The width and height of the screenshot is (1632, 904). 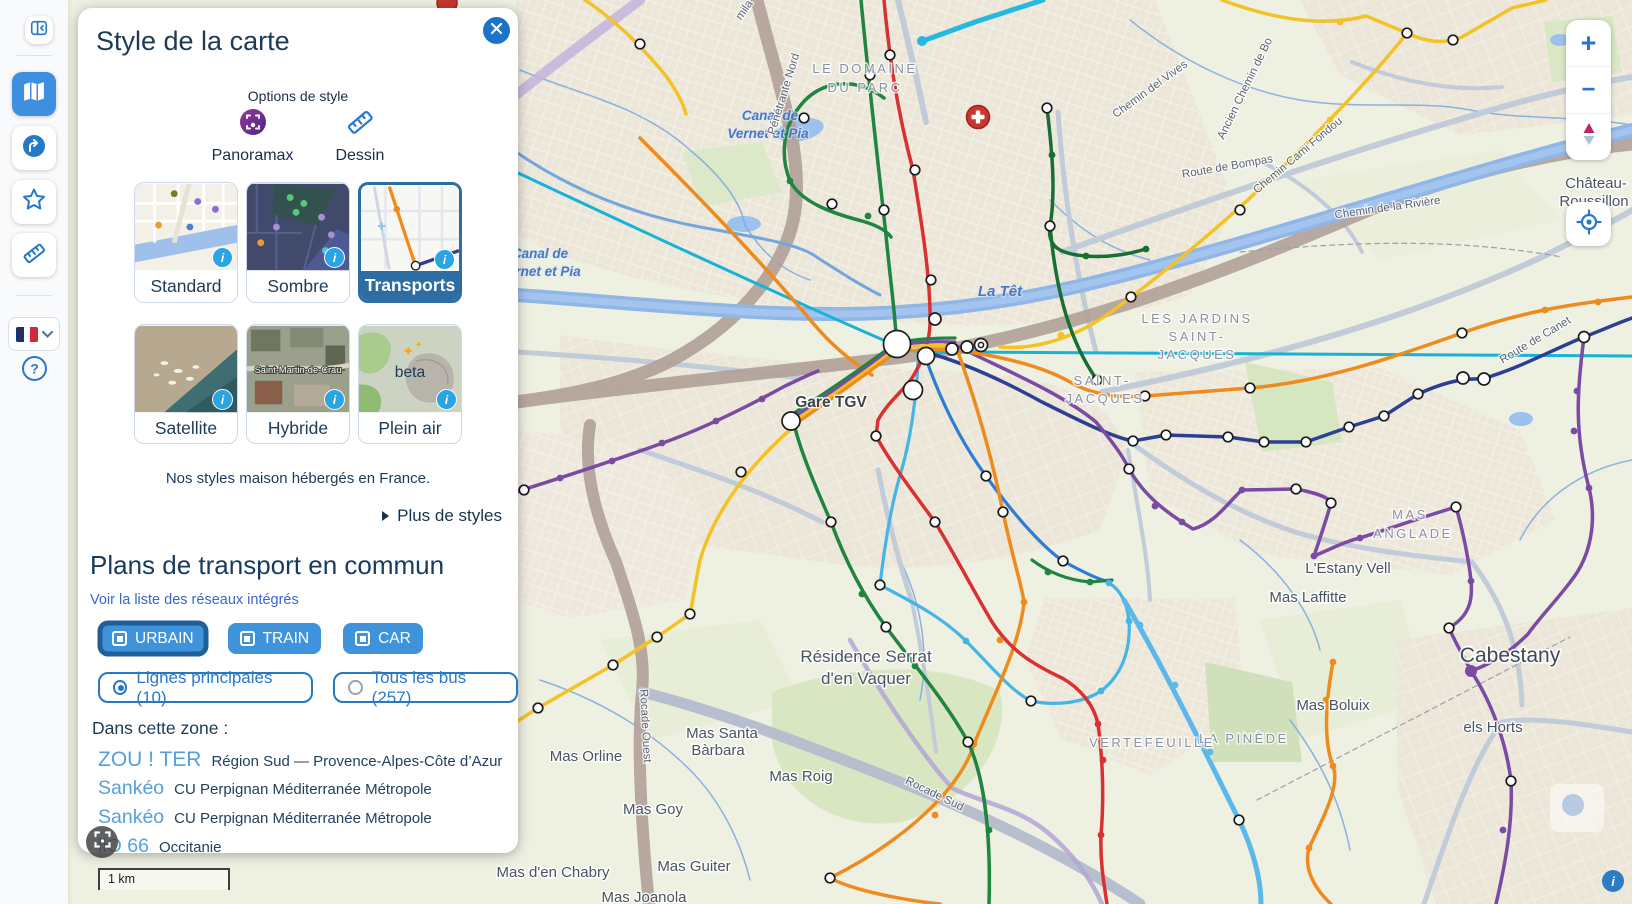 I want to click on style-card-label: Plein air, so click(x=410, y=428).